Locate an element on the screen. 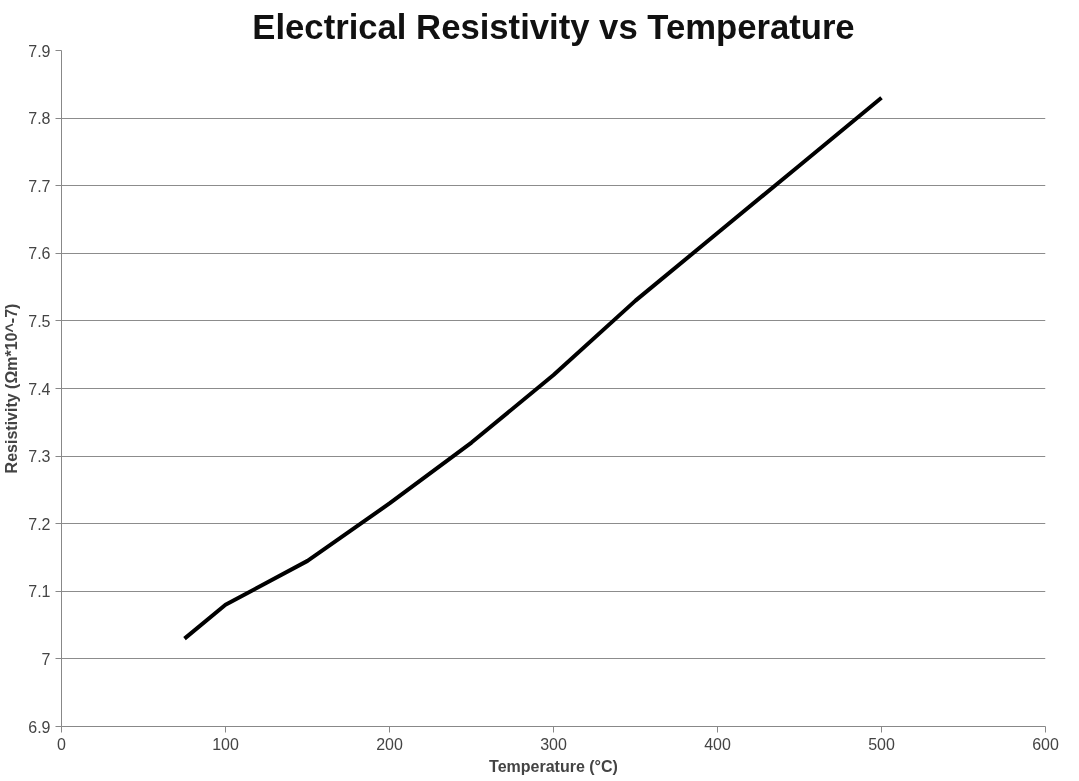 The width and height of the screenshot is (1079, 781). chart-title: Electrical Resistivity vs Temperature is located at coordinates (553, 26).